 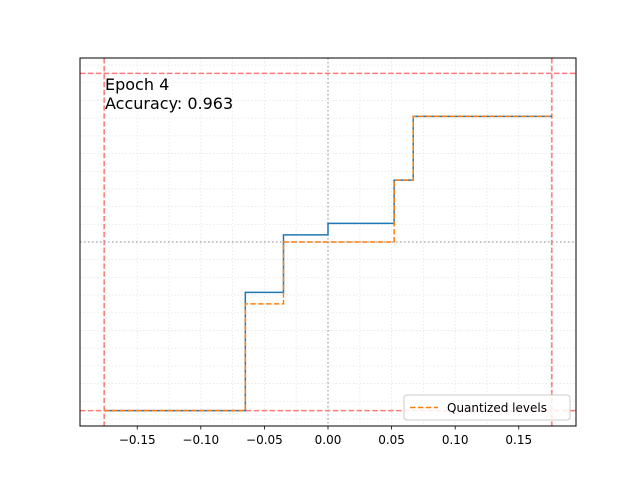 What do you see at coordinates (391, 440) in the screenshot?
I see `x-tick-label: 0.05` at bounding box center [391, 440].